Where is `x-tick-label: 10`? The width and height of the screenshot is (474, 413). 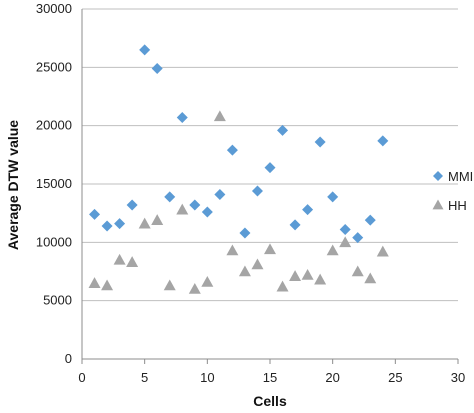
x-tick-label: 10 is located at coordinates (207, 377).